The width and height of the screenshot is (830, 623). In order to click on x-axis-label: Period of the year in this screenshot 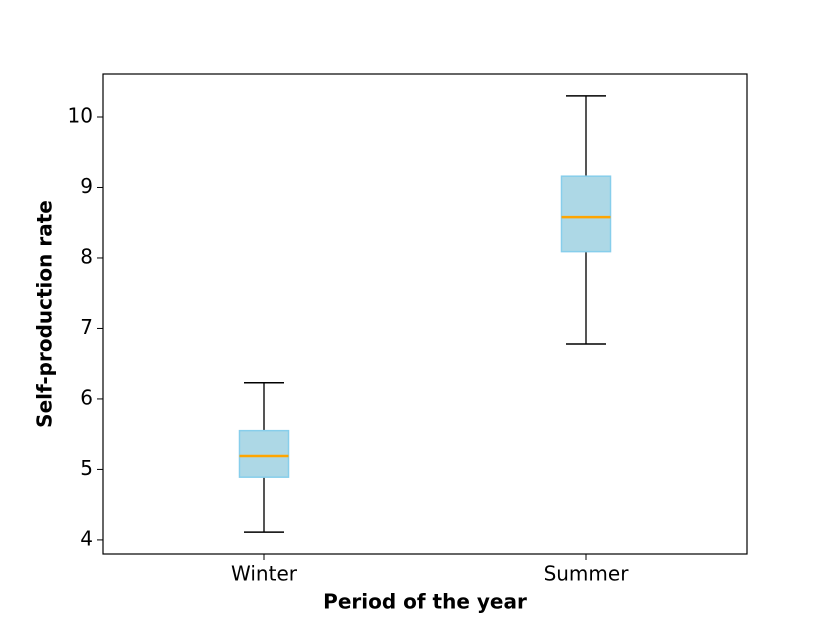, I will do `click(425, 602)`.